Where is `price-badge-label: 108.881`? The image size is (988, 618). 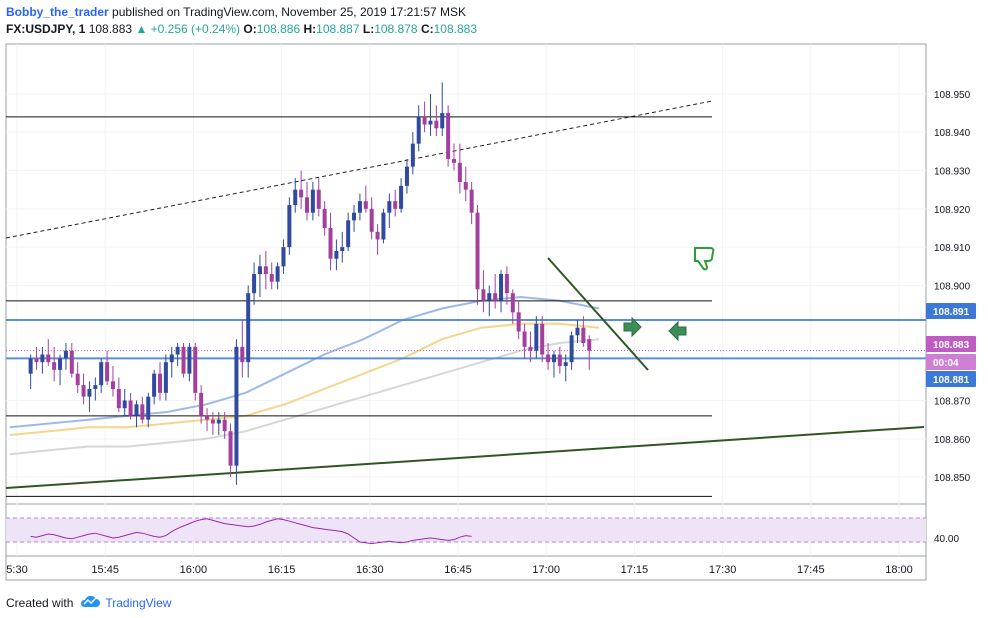
price-badge-label: 108.881 is located at coordinates (951, 380).